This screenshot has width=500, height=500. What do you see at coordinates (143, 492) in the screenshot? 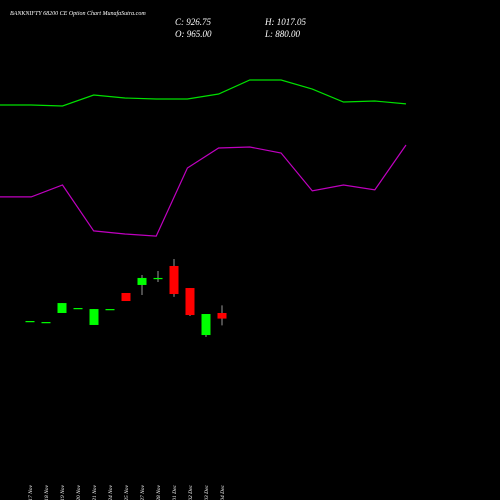
I see `x-tick-label: 27 Nov` at bounding box center [143, 492].